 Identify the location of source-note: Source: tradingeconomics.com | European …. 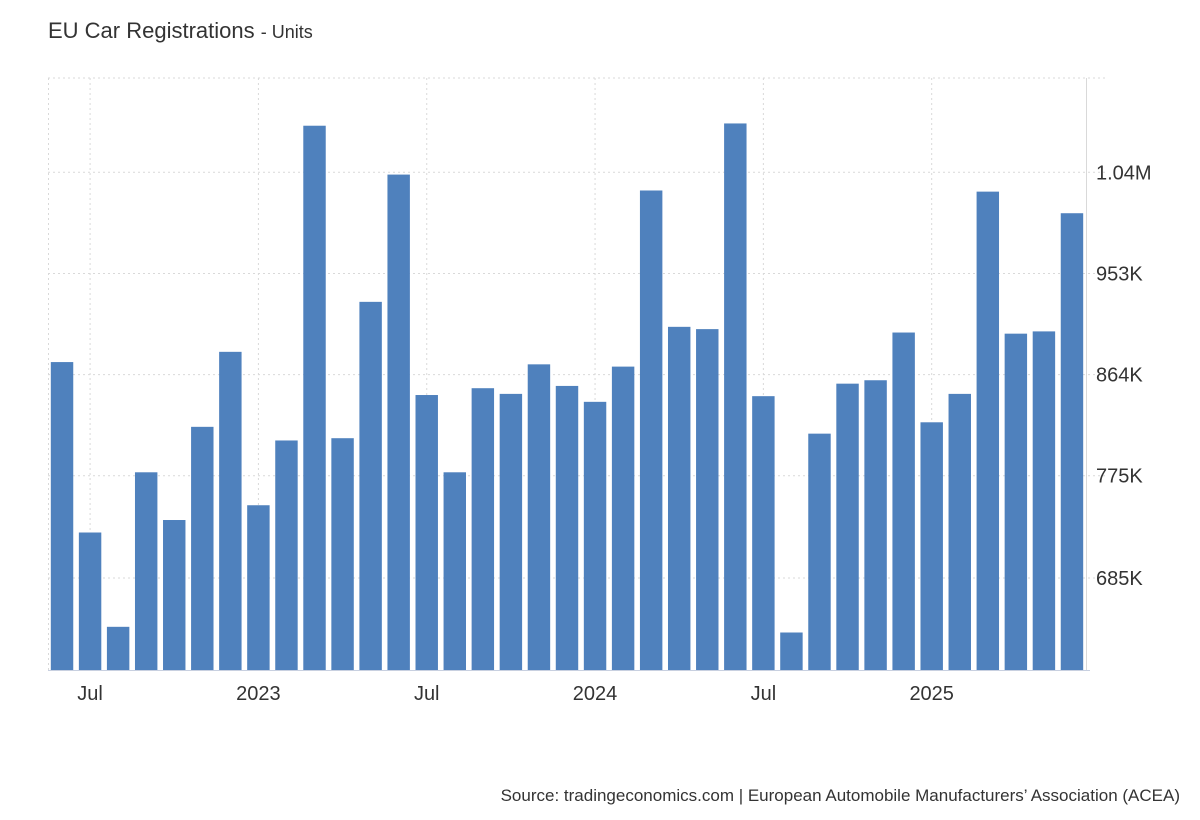
(840, 795).